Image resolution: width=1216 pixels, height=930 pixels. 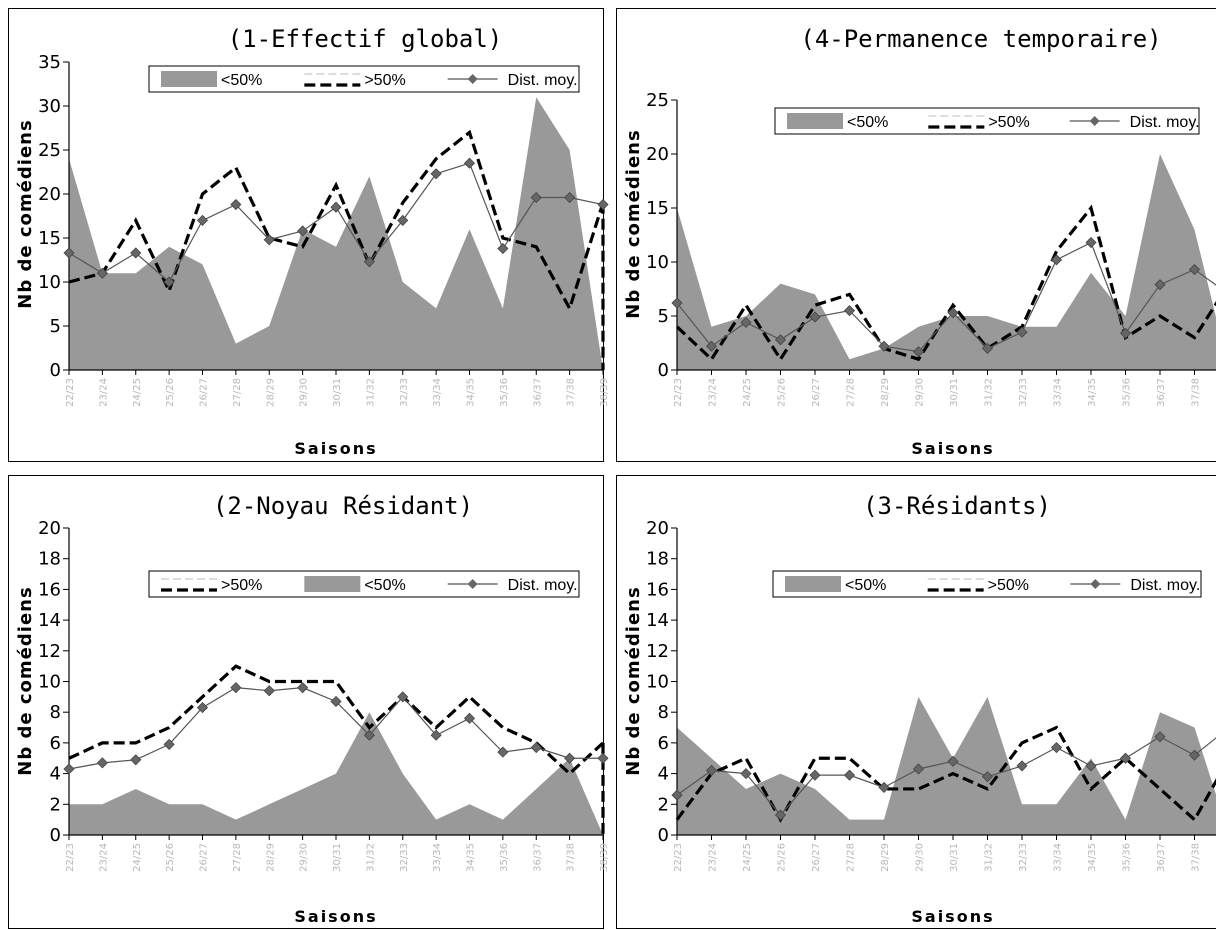 What do you see at coordinates (49, 194) in the screenshot?
I see `y-tick-label: 20` at bounding box center [49, 194].